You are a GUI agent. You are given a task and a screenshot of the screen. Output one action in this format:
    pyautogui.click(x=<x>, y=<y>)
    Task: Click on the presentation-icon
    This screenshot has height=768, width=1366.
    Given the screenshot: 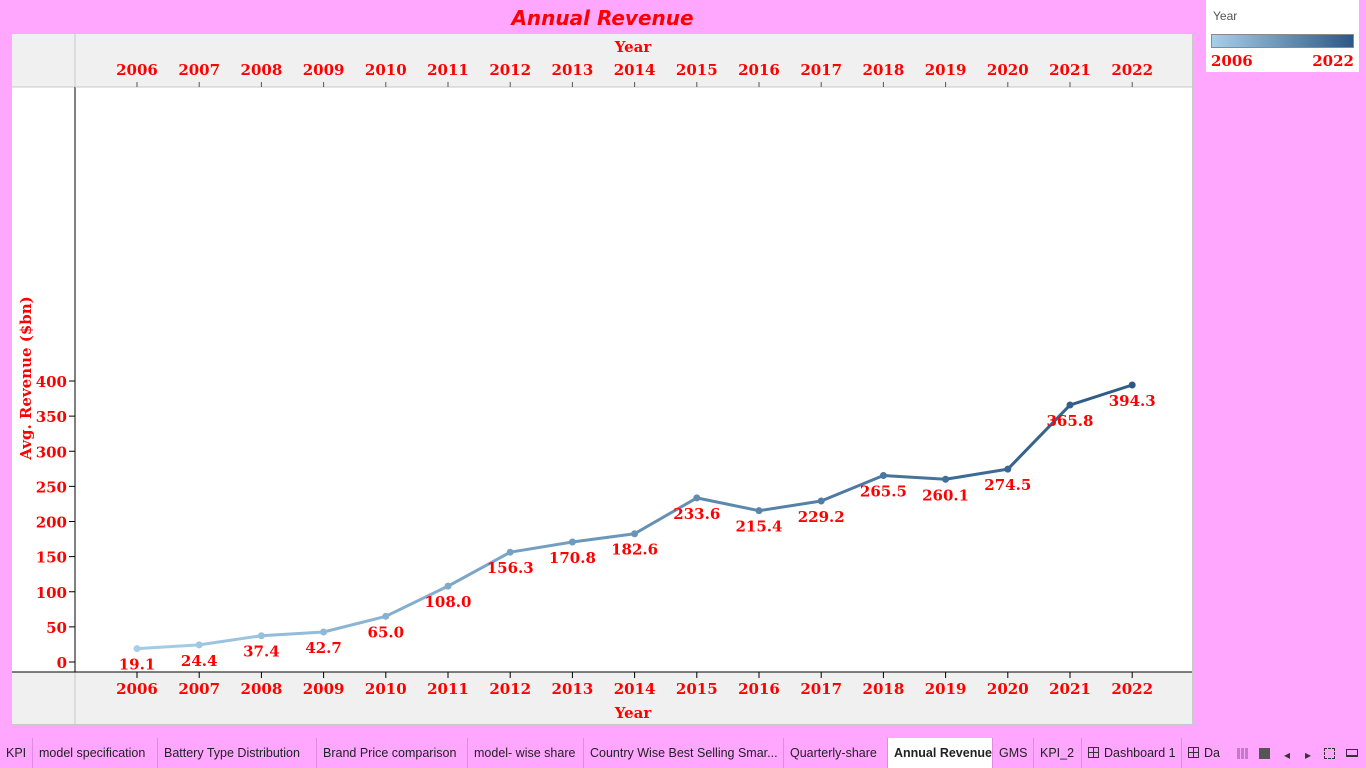 What is the action you would take?
    pyautogui.click(x=1352, y=753)
    